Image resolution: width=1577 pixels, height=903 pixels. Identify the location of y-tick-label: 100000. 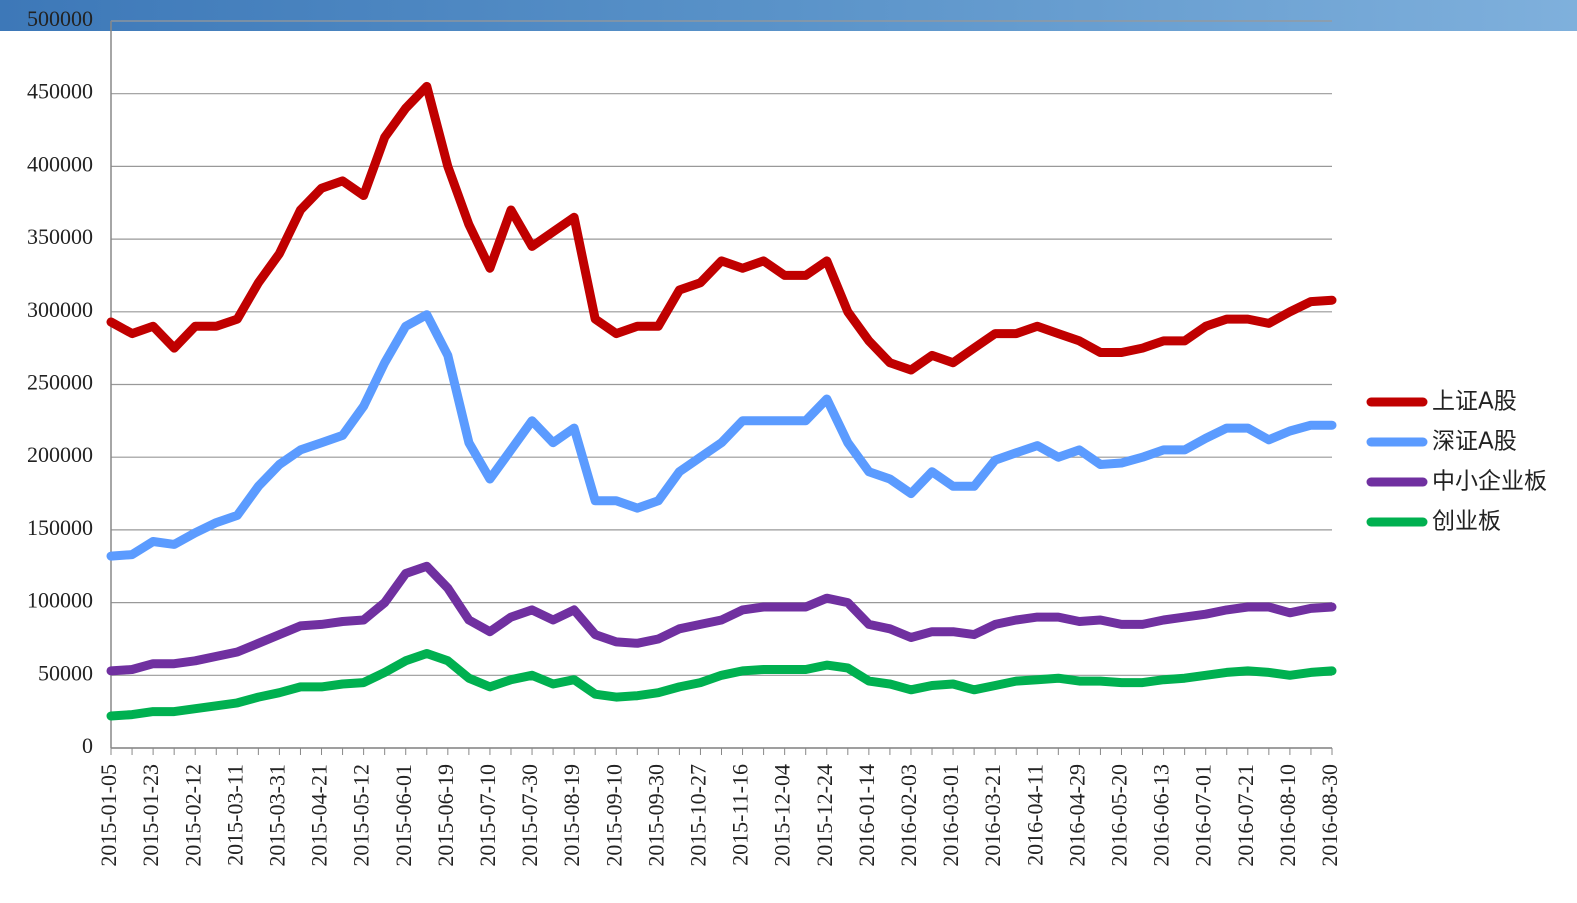
(60, 600).